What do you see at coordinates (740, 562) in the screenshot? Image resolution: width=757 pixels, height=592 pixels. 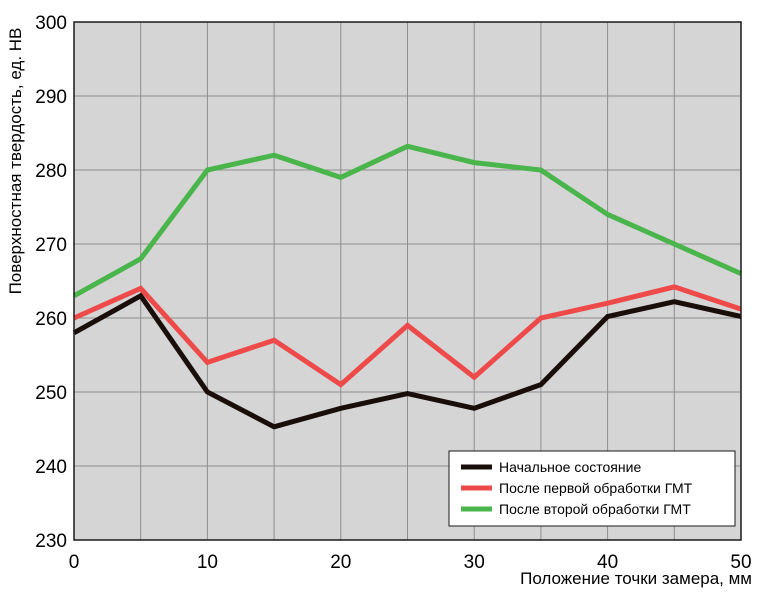 I see `x-tick-label: 50` at bounding box center [740, 562].